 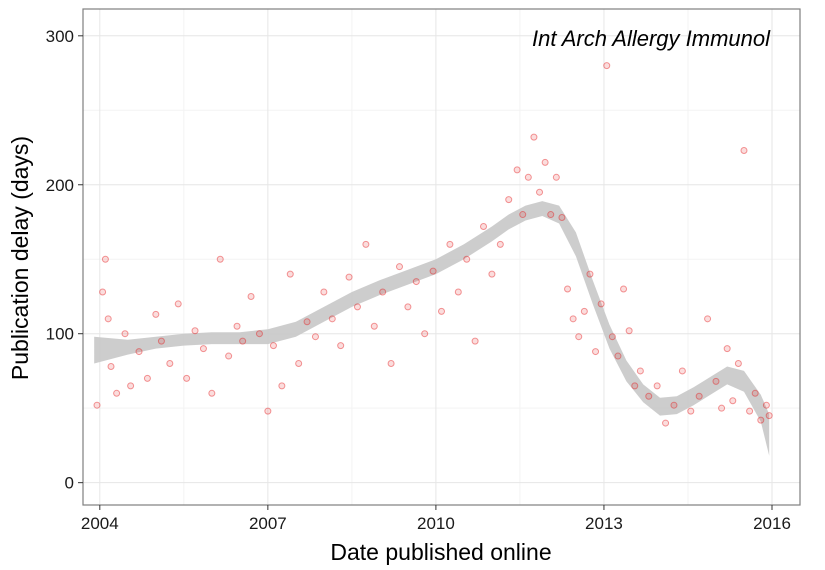 I want to click on y-axis-title: Publication delay (days), so click(x=20, y=258).